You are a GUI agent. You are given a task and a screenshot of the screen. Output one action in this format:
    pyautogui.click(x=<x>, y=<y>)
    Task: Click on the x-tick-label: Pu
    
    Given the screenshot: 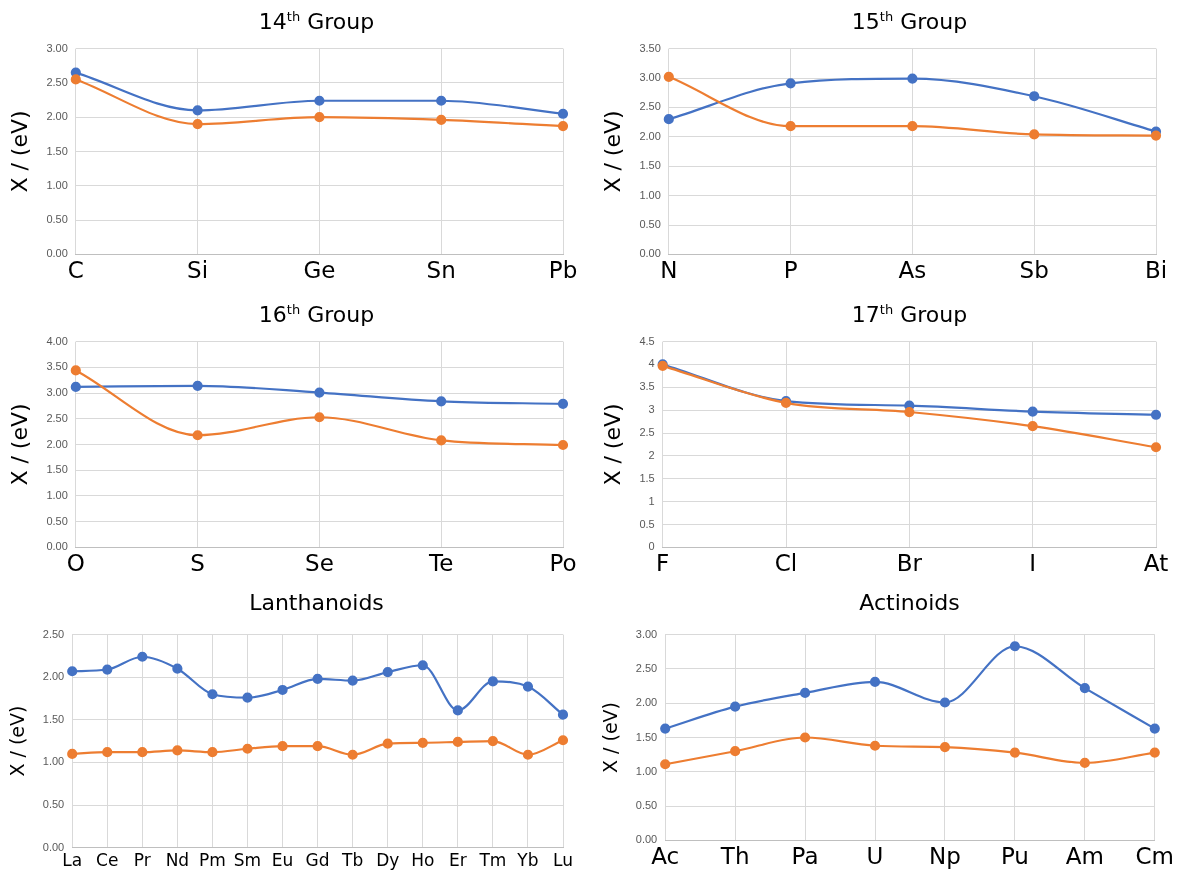 What is the action you would take?
    pyautogui.click(x=1014, y=856)
    